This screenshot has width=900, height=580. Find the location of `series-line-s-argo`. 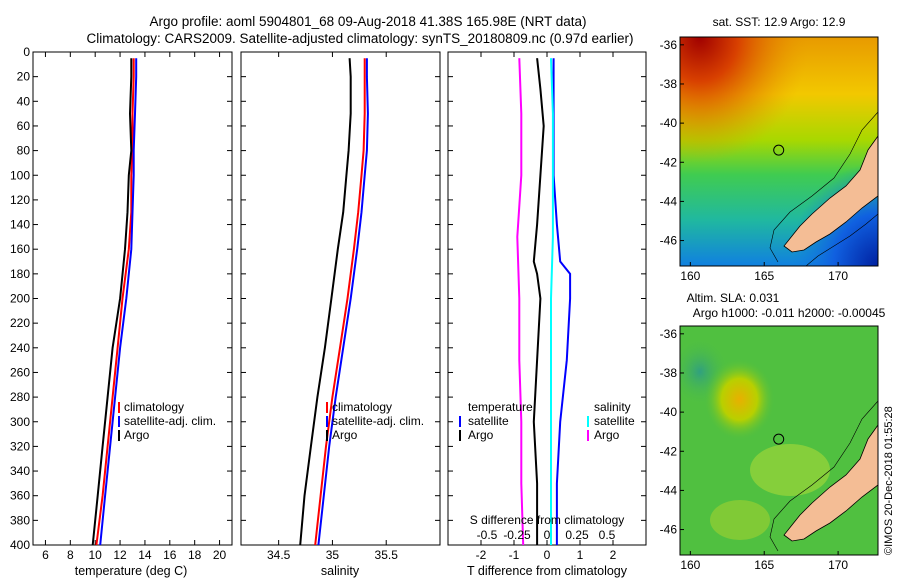

series-line-s-argo is located at coordinates (520, 302).